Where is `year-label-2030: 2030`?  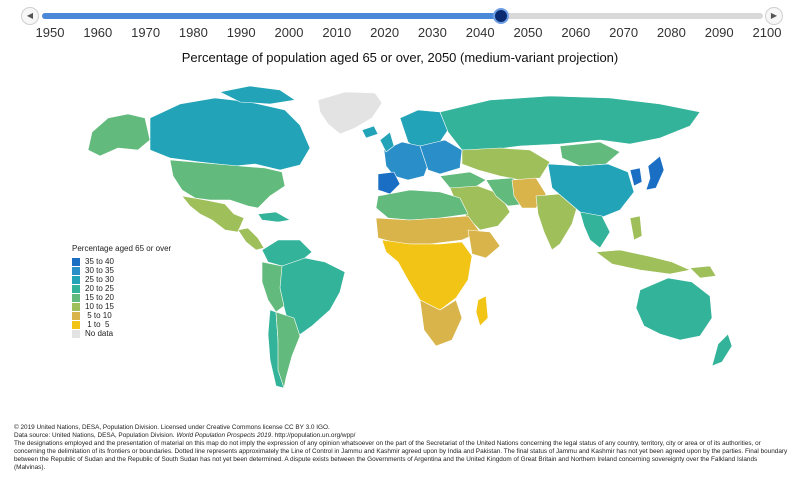 year-label-2030: 2030 is located at coordinates (432, 32).